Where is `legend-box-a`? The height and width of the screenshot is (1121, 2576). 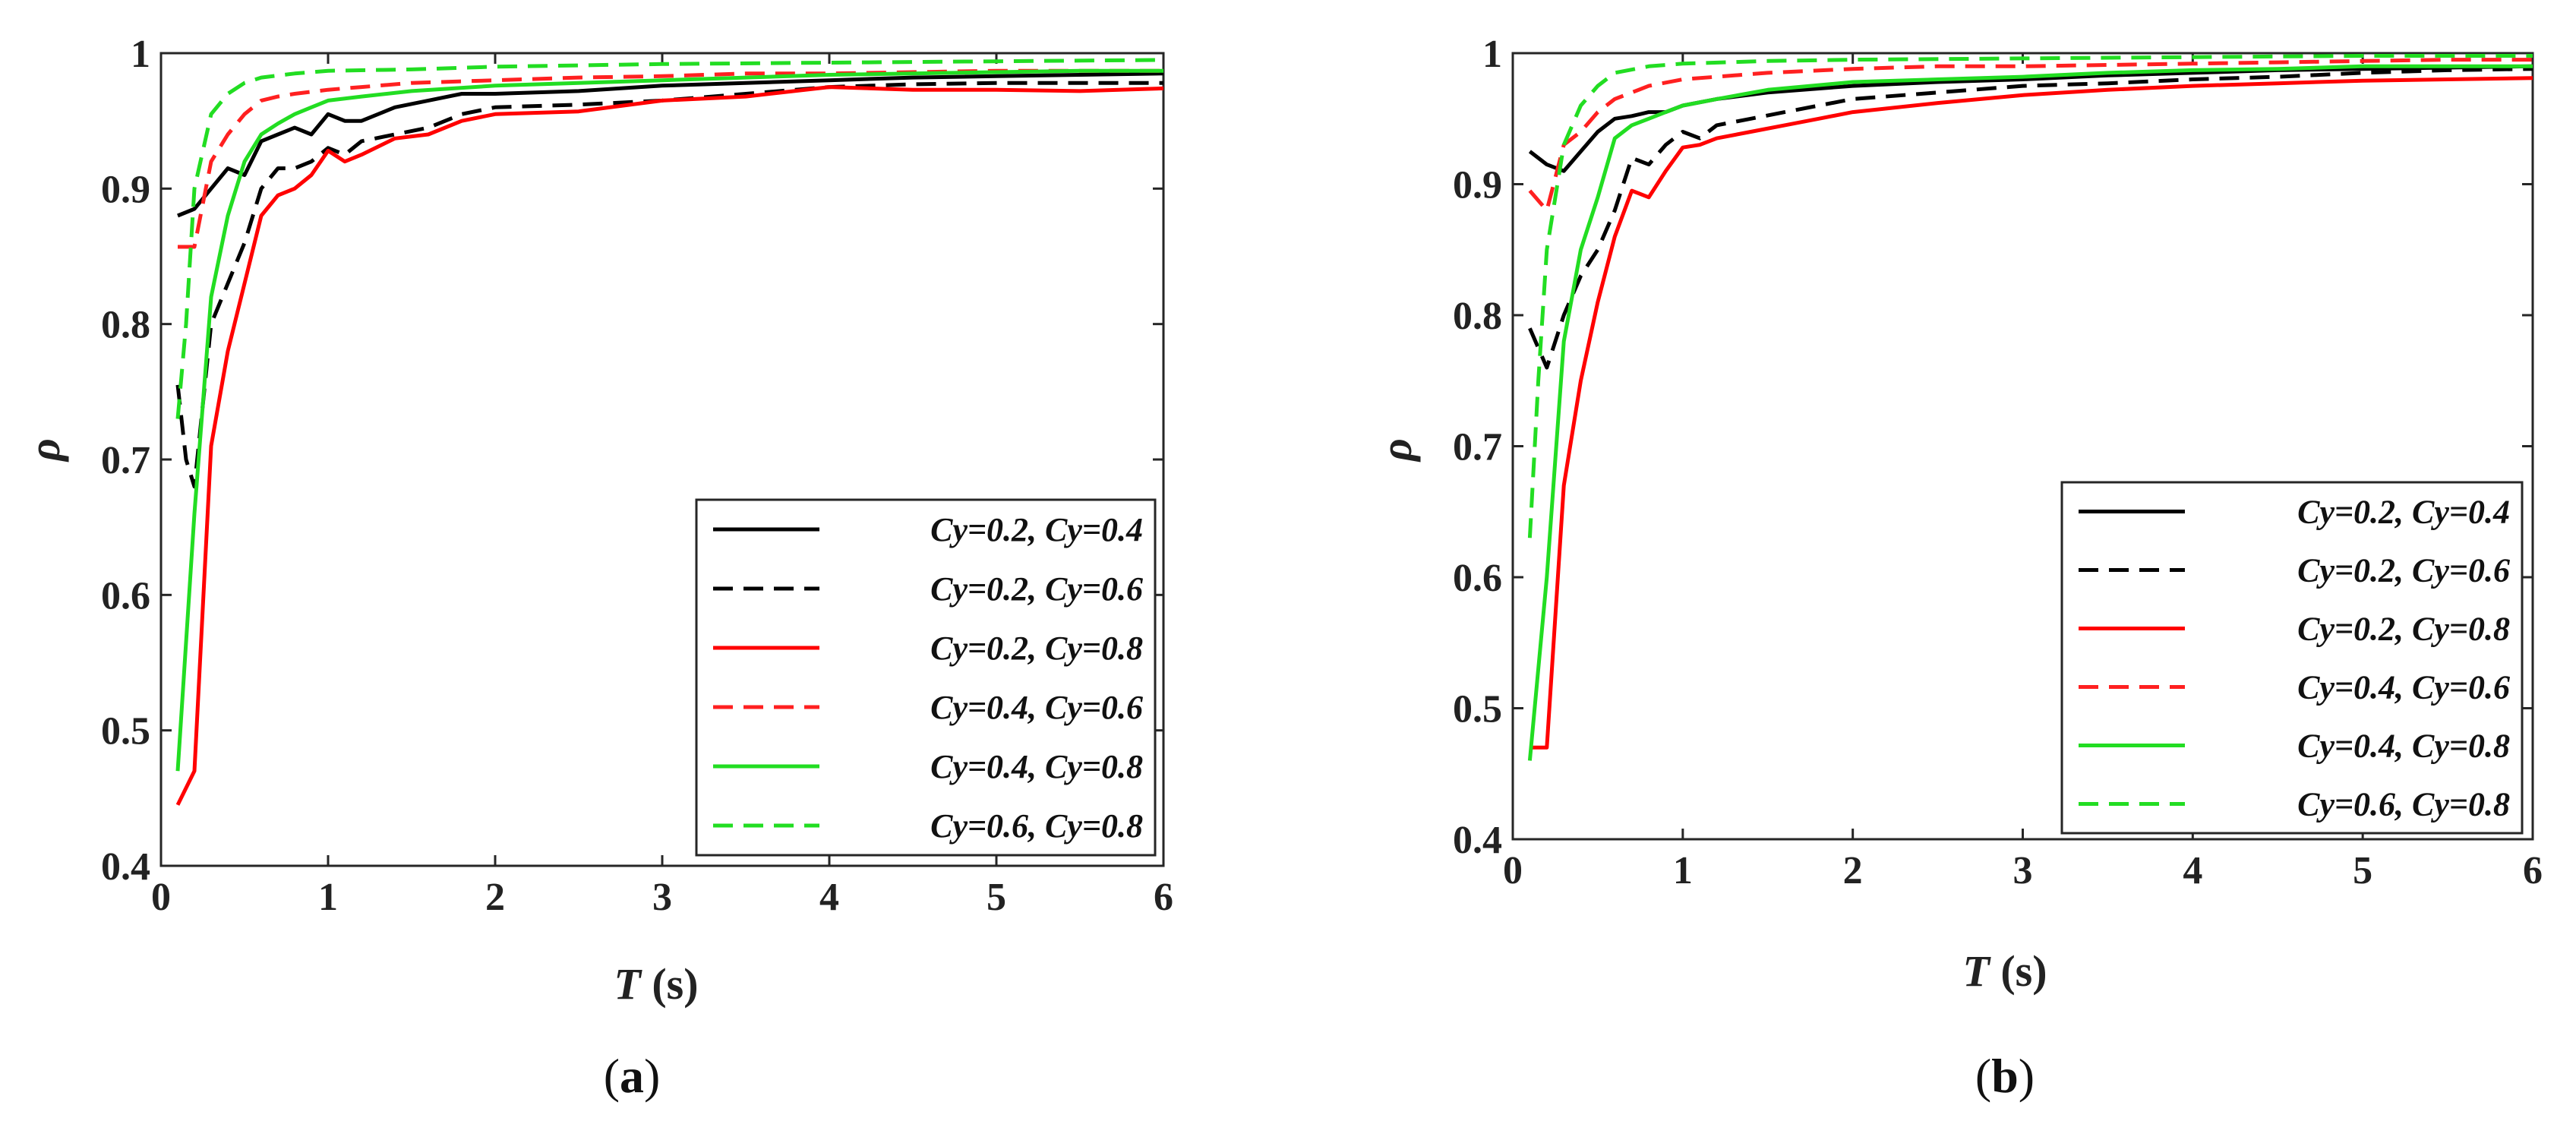 legend-box-a is located at coordinates (926, 677).